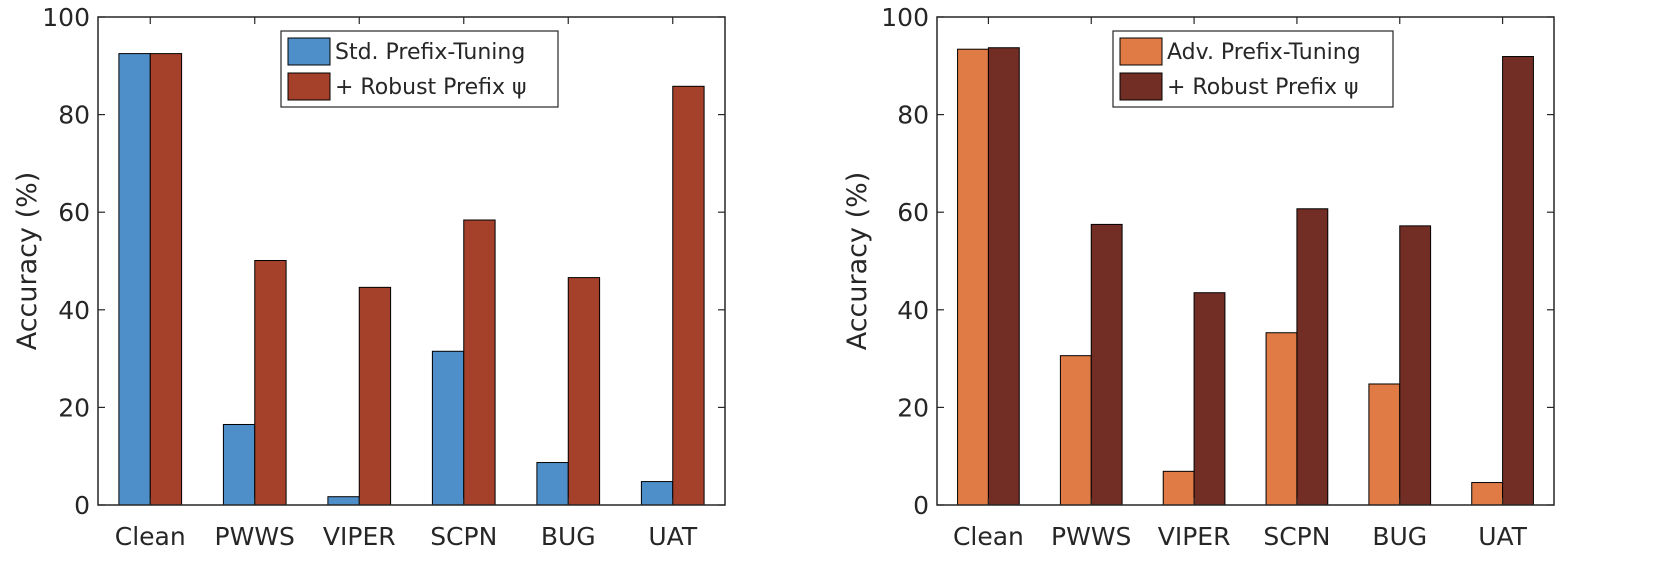 This screenshot has width=1667, height=583. What do you see at coordinates (430, 52) in the screenshot?
I see `legend-label-1: Std. Prefix-Tuning` at bounding box center [430, 52].